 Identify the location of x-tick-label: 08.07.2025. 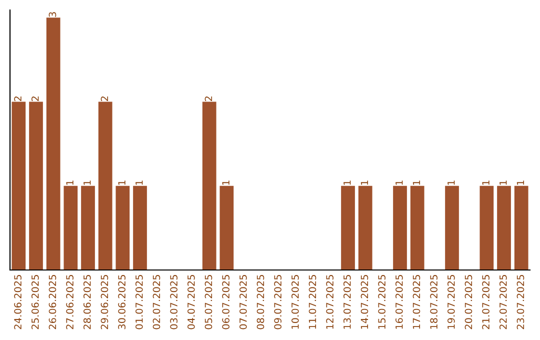
(260, 302).